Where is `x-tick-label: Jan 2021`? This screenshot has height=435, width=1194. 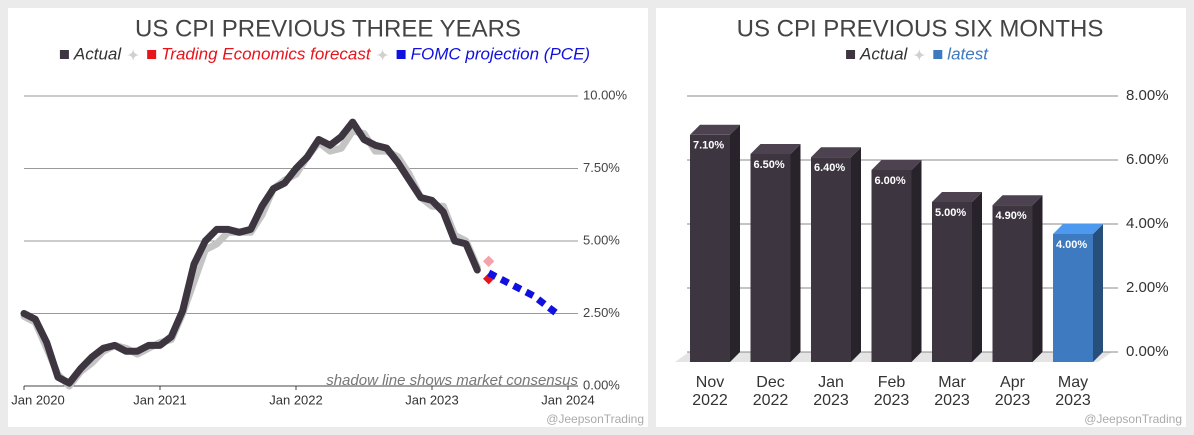
x-tick-label: Jan 2021 is located at coordinates (160, 399).